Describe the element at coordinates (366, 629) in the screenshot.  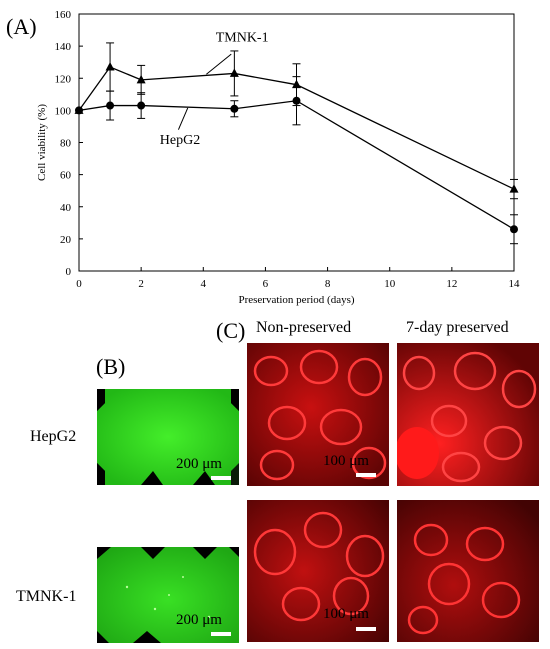
I see `scalebar-c-tmnk1` at that location.